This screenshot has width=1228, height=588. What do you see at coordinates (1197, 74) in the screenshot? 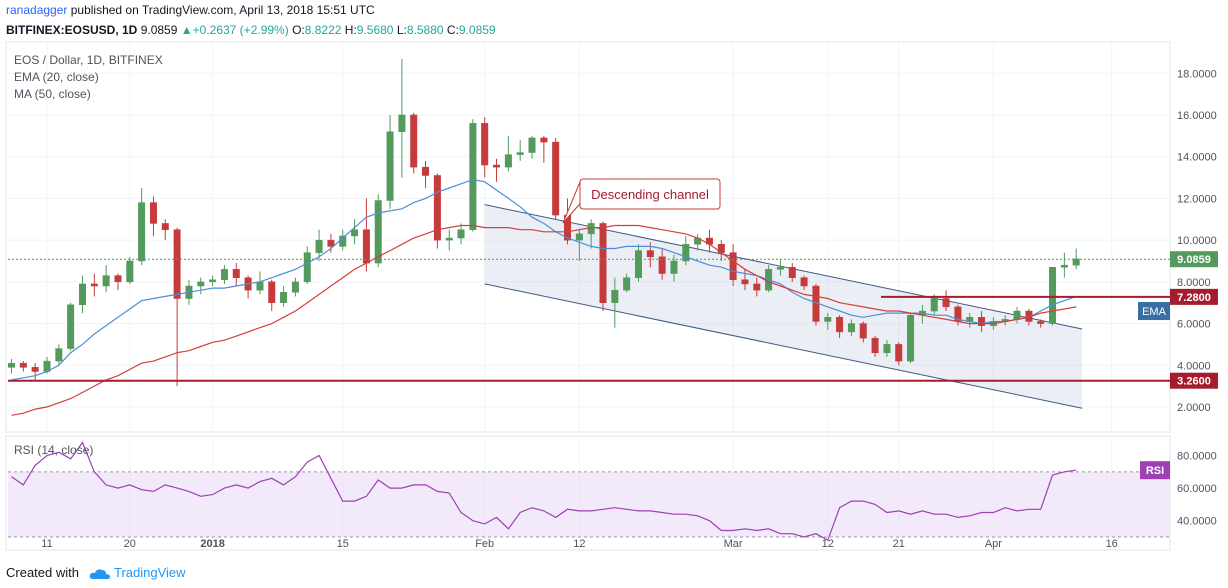
I see `price-tick-label: 18.0000` at bounding box center [1197, 74].